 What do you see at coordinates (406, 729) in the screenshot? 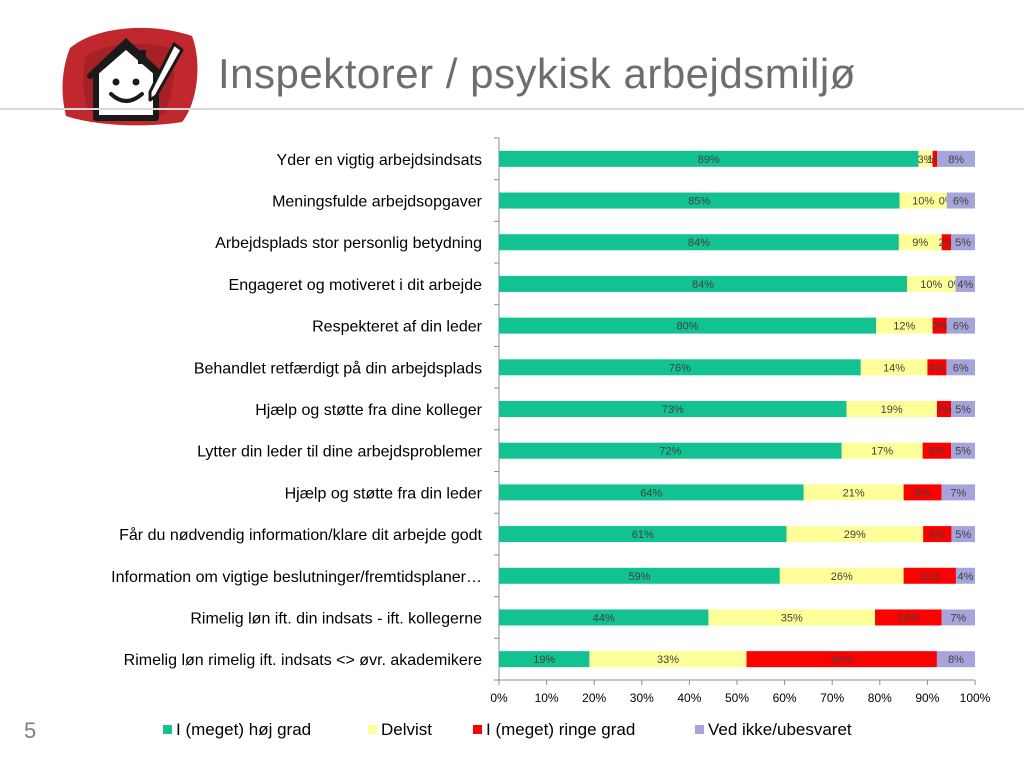
I see `legend-label: Delvist` at bounding box center [406, 729].